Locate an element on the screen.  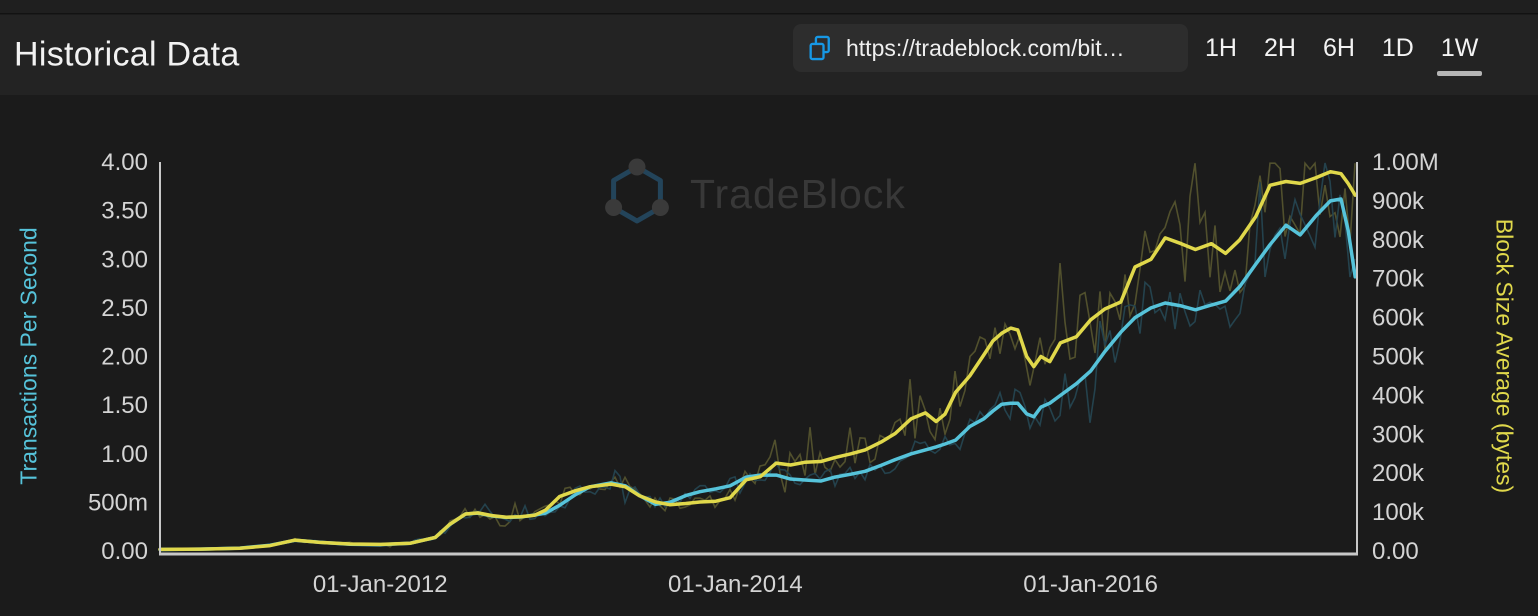
y-right-tick-label: 100k is located at coordinates (1398, 512).